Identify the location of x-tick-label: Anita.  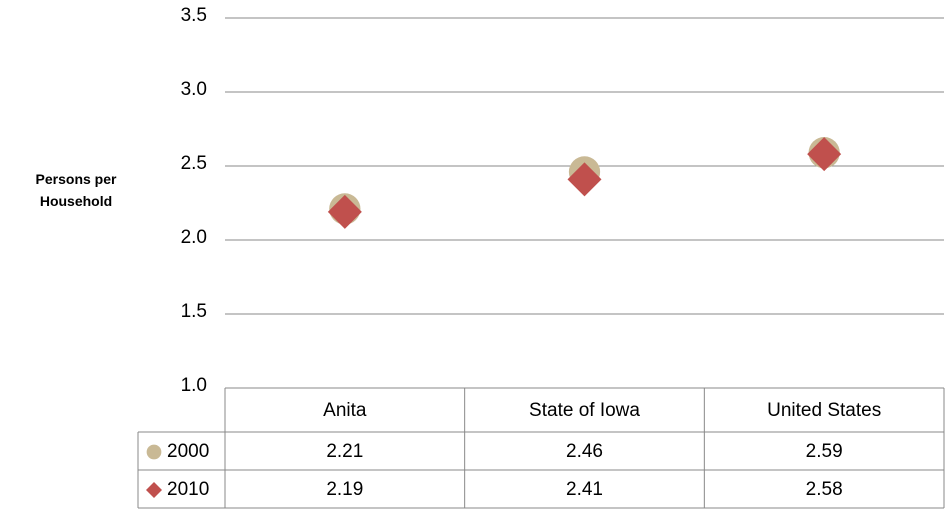
(345, 410).